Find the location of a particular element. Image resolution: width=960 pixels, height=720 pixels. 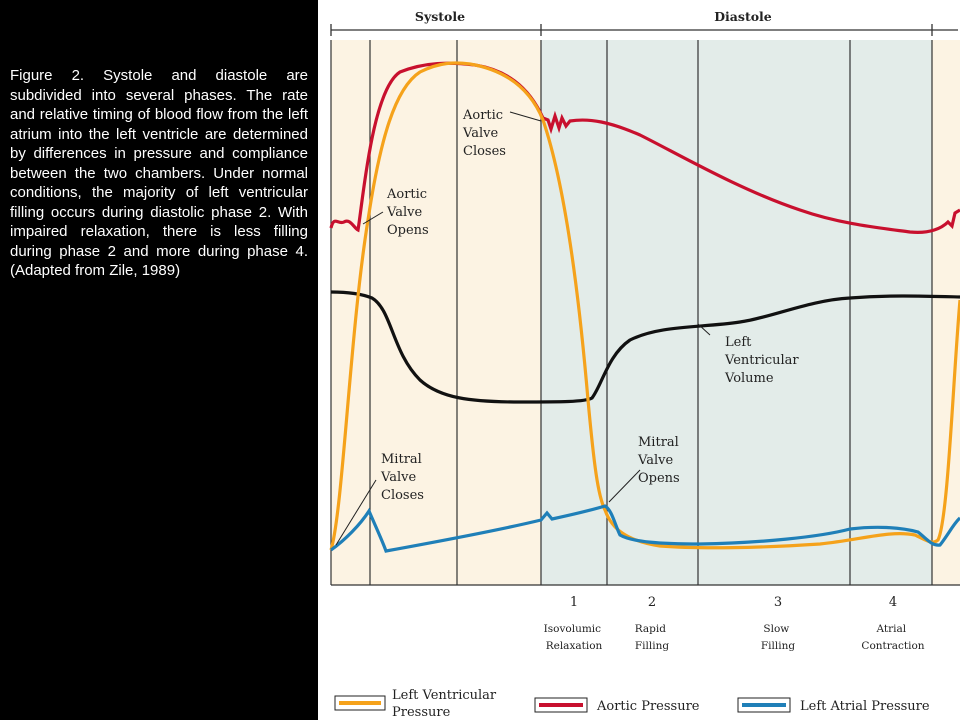

legend-label-lv-pressure-2: Pressure is located at coordinates (421, 712).